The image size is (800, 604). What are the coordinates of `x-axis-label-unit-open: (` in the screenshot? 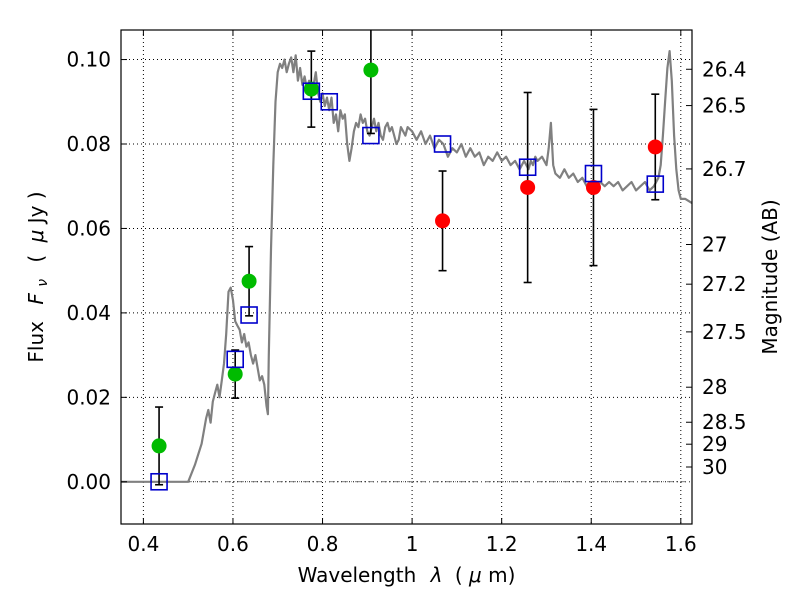 It's located at (459, 575).